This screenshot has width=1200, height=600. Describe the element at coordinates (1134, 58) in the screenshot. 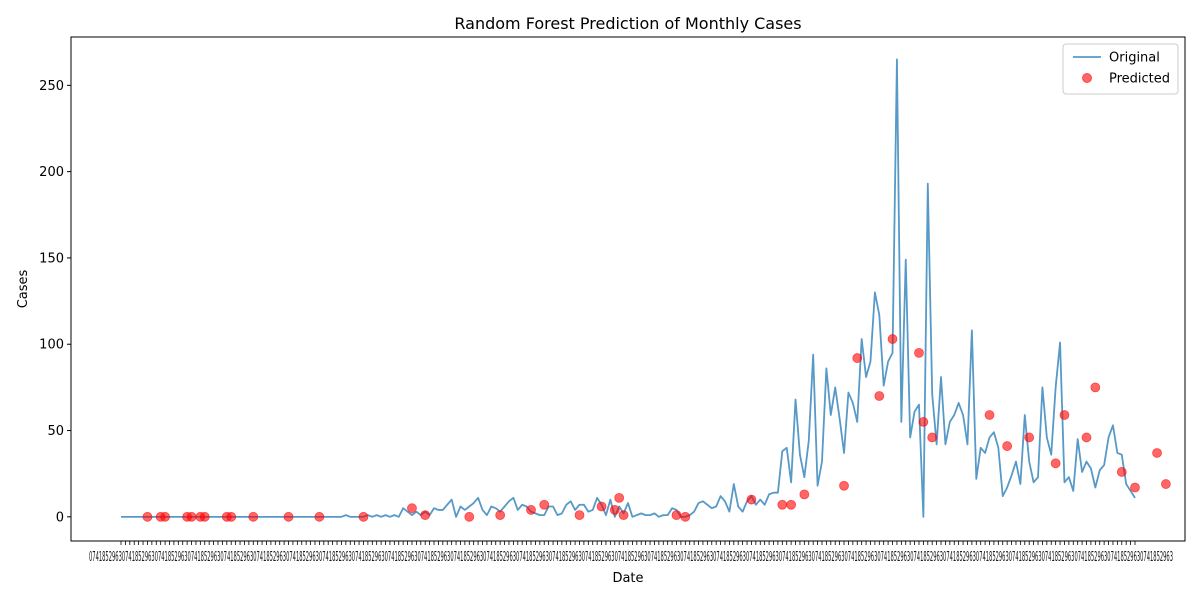

I see `legend-label-original: Original` at that location.